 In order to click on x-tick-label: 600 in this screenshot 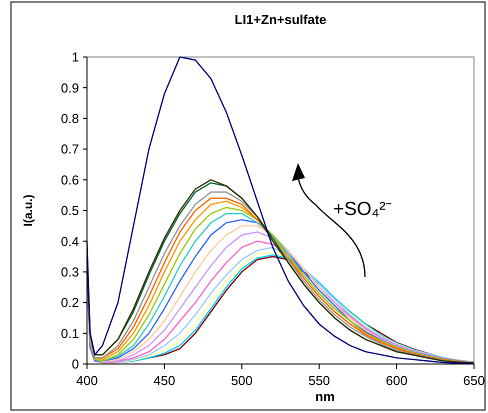, I will do `click(397, 380)`.